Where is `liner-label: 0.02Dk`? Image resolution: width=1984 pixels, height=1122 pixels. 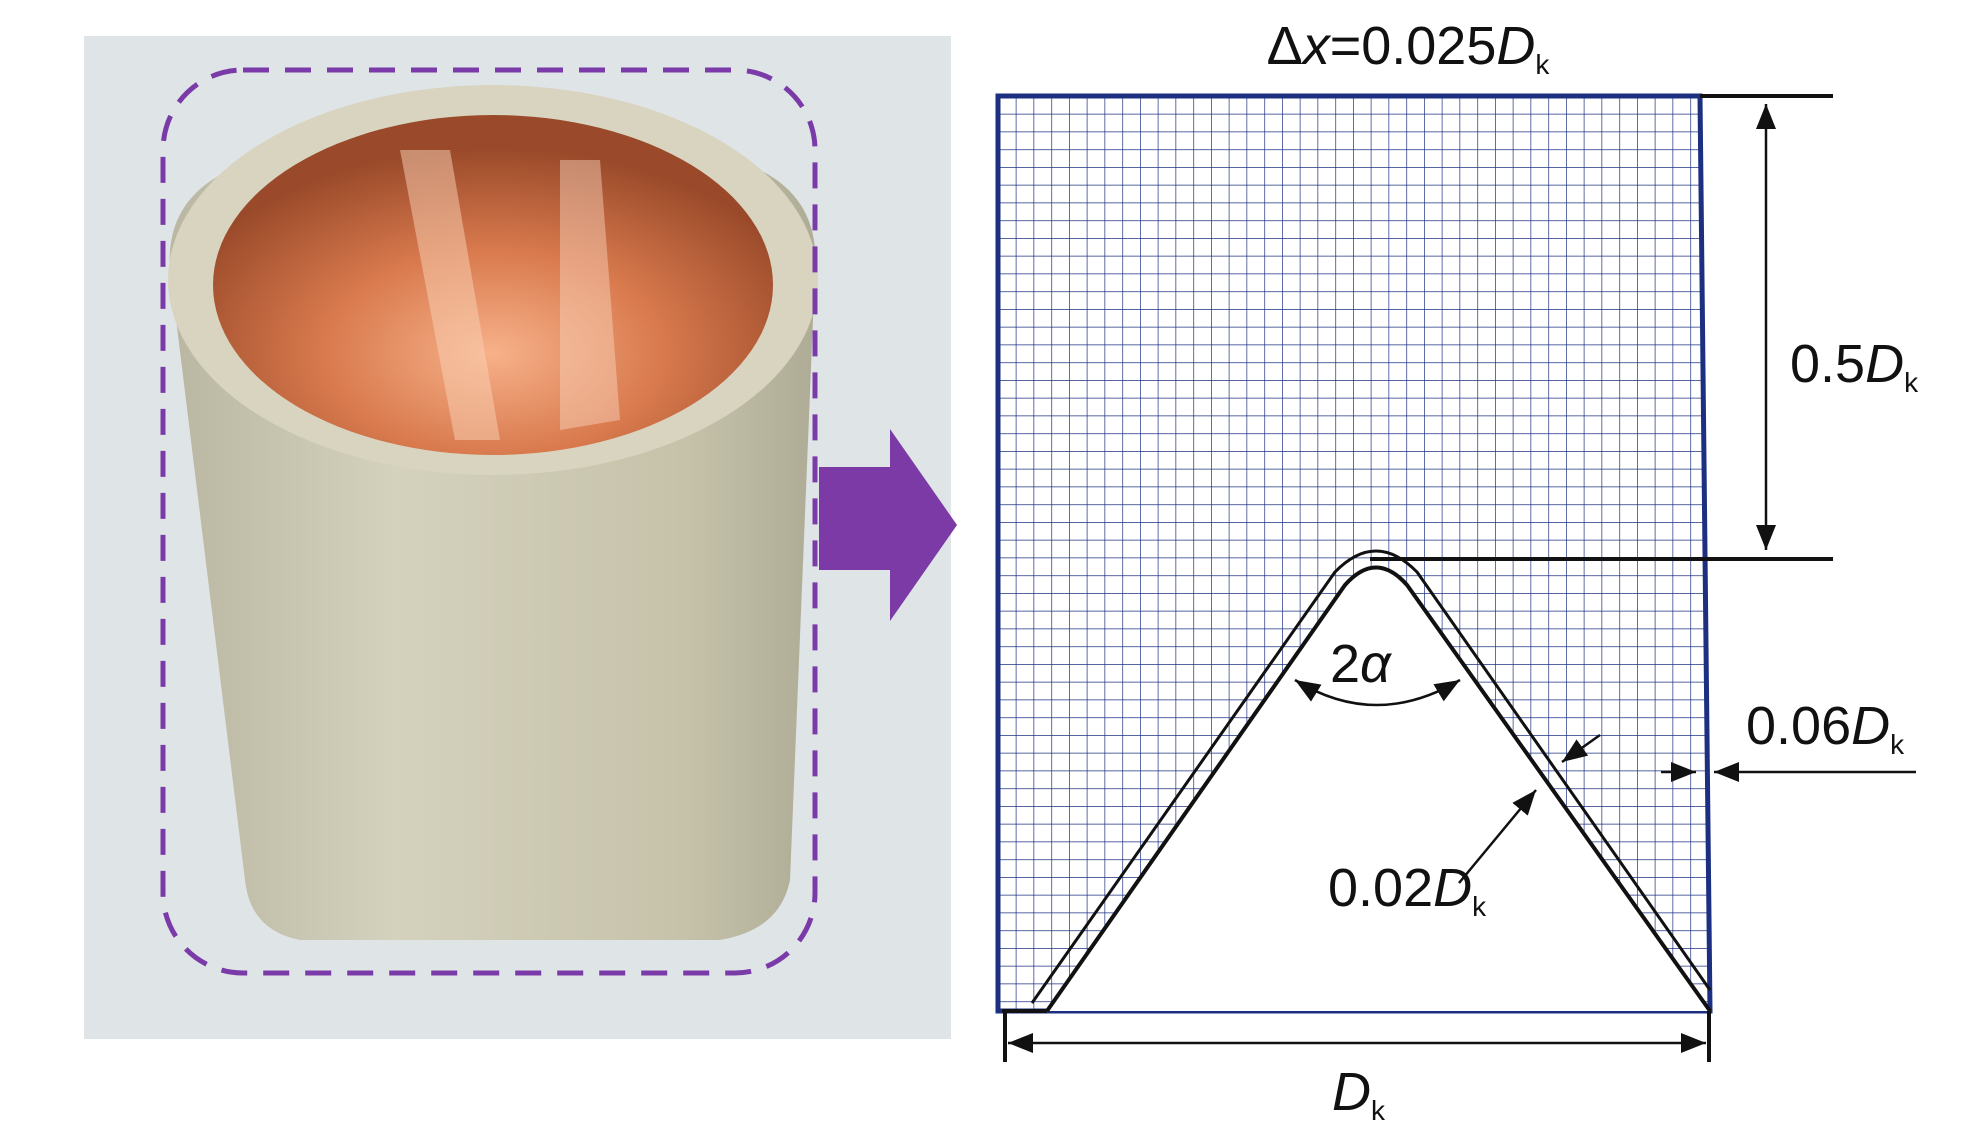
liner-label: 0.02Dk is located at coordinates (1407, 890).